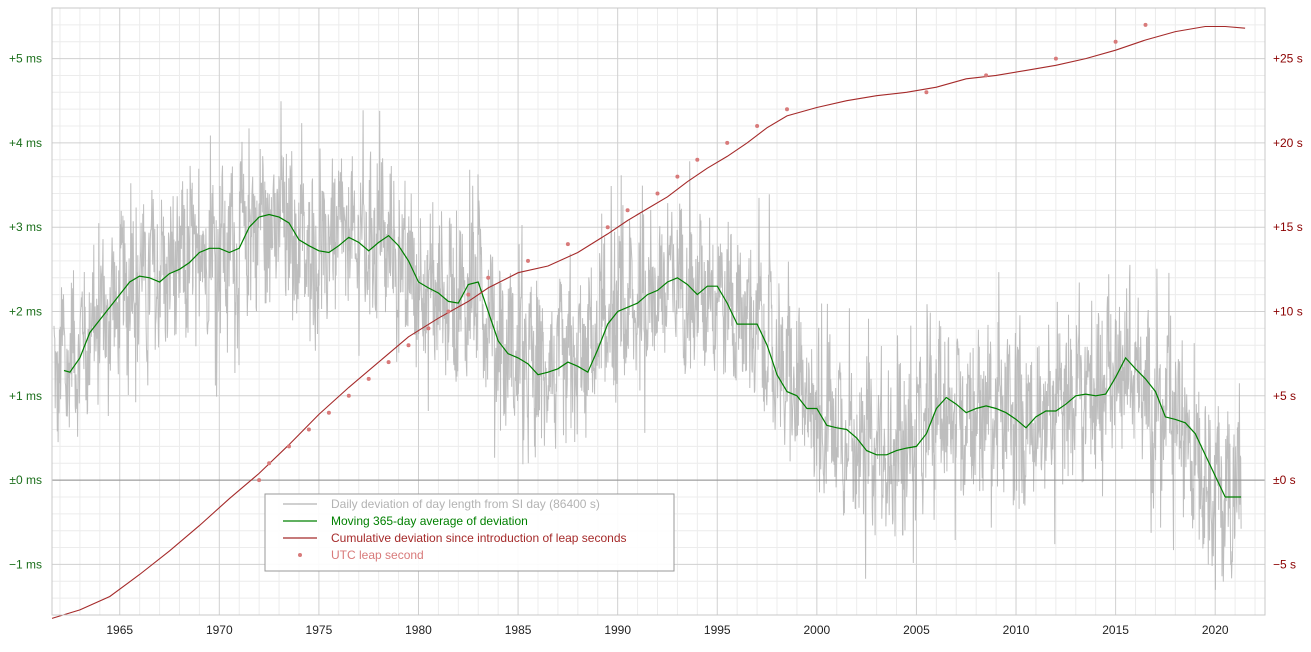 The width and height of the screenshot is (1311, 652). Describe the element at coordinates (1288, 312) in the screenshot. I see `right-tick-label: +10 s` at that location.